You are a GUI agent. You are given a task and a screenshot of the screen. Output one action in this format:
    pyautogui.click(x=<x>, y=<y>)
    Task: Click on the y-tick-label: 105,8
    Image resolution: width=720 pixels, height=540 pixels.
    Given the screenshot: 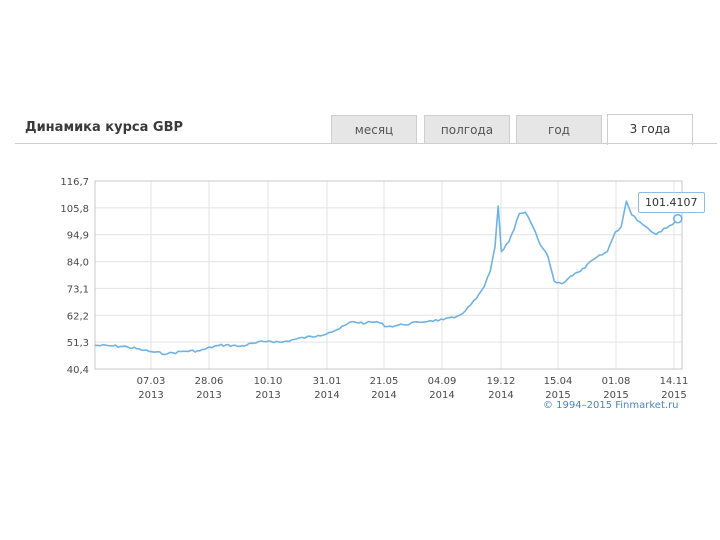 What is the action you would take?
    pyautogui.click(x=74, y=209)
    